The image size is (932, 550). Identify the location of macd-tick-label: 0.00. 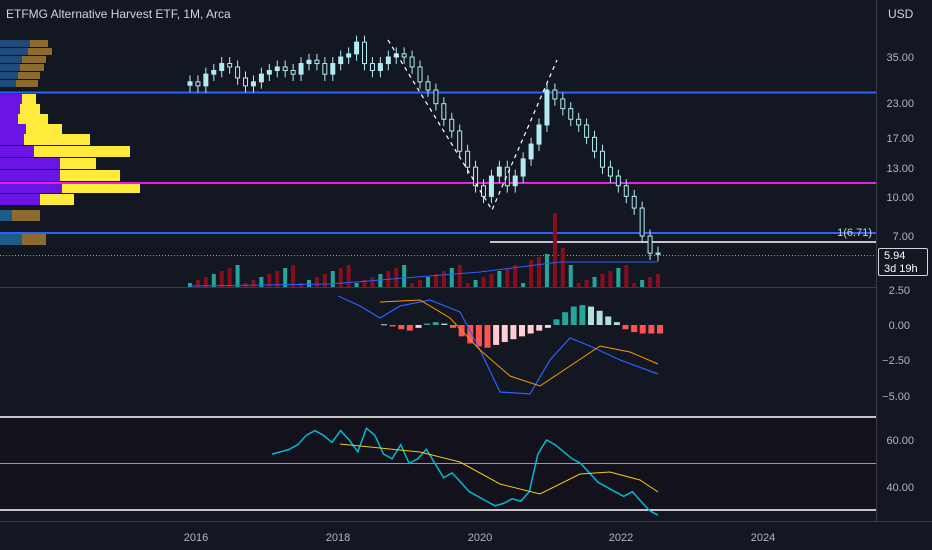
(899, 326).